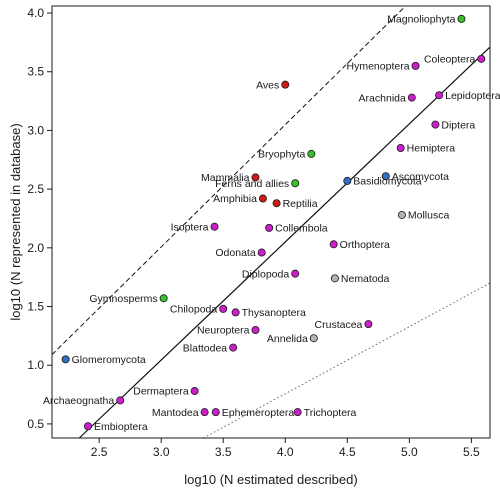  What do you see at coordinates (481, 58) in the screenshot?
I see `point-coleoptera` at bounding box center [481, 58].